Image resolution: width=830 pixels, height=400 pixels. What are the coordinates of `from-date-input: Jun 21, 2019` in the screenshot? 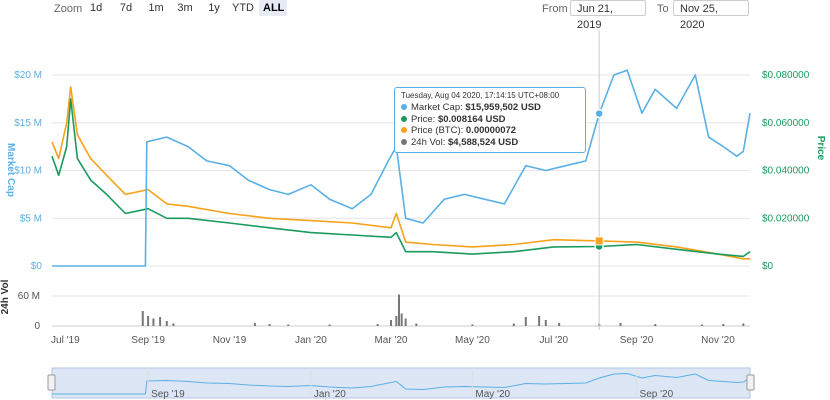 It's located at (608, 15).